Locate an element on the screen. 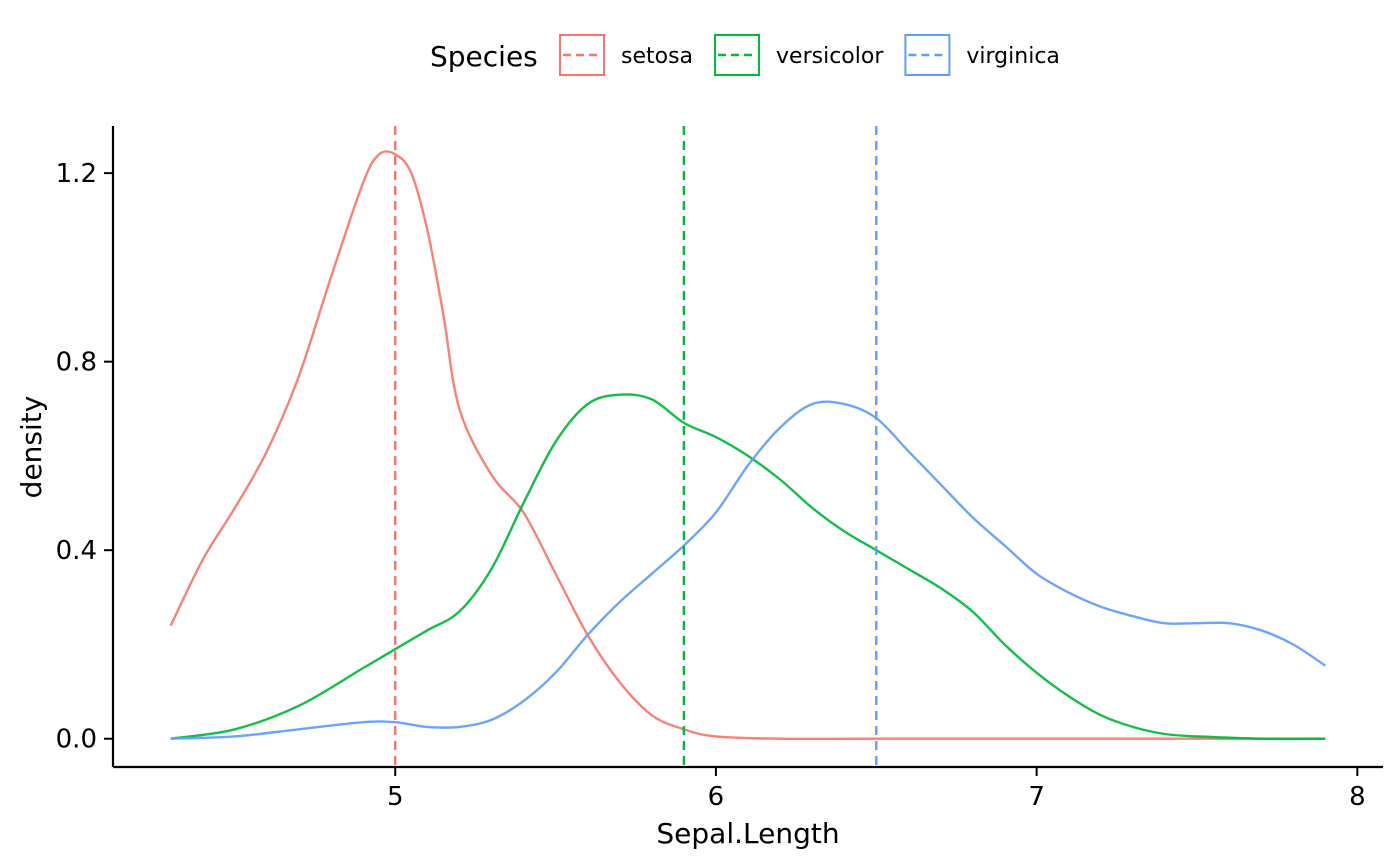 The width and height of the screenshot is (1400, 866). y-tick-label: 0.0 is located at coordinates (76, 740).